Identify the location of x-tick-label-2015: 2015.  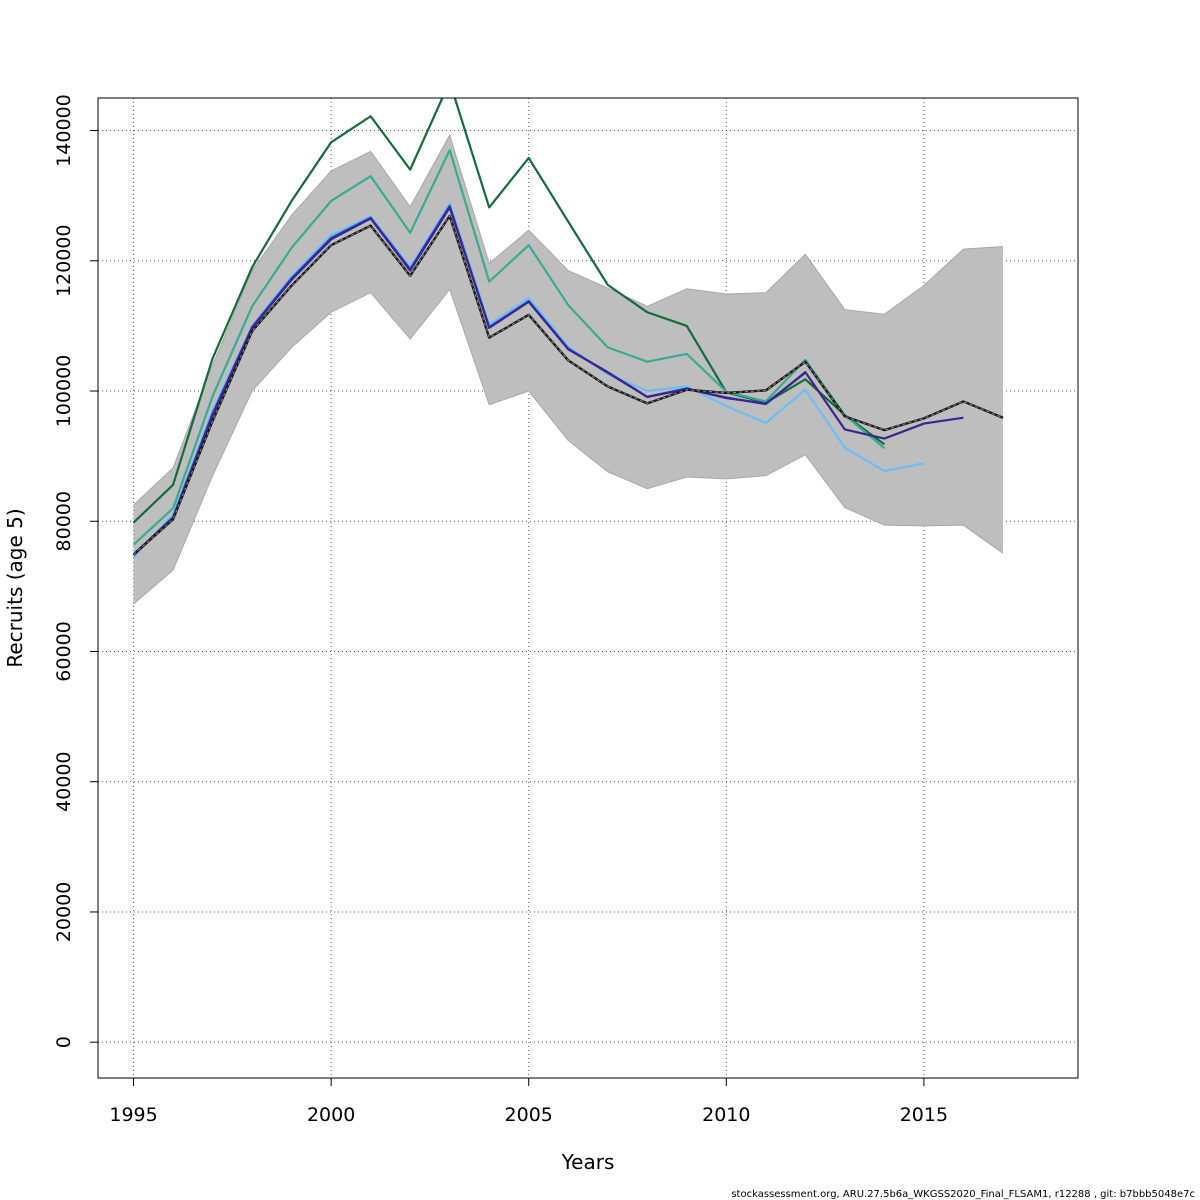
(924, 1115).